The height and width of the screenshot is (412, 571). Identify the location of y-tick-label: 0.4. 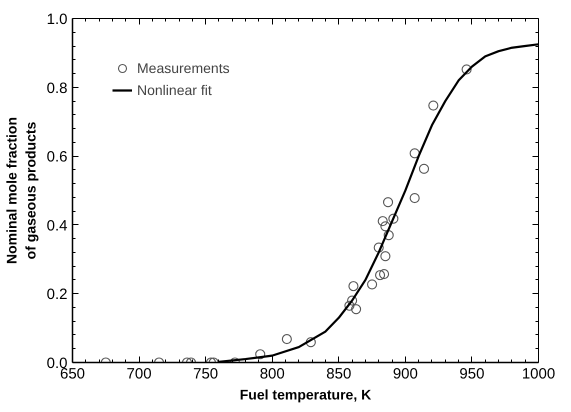
(57, 225).